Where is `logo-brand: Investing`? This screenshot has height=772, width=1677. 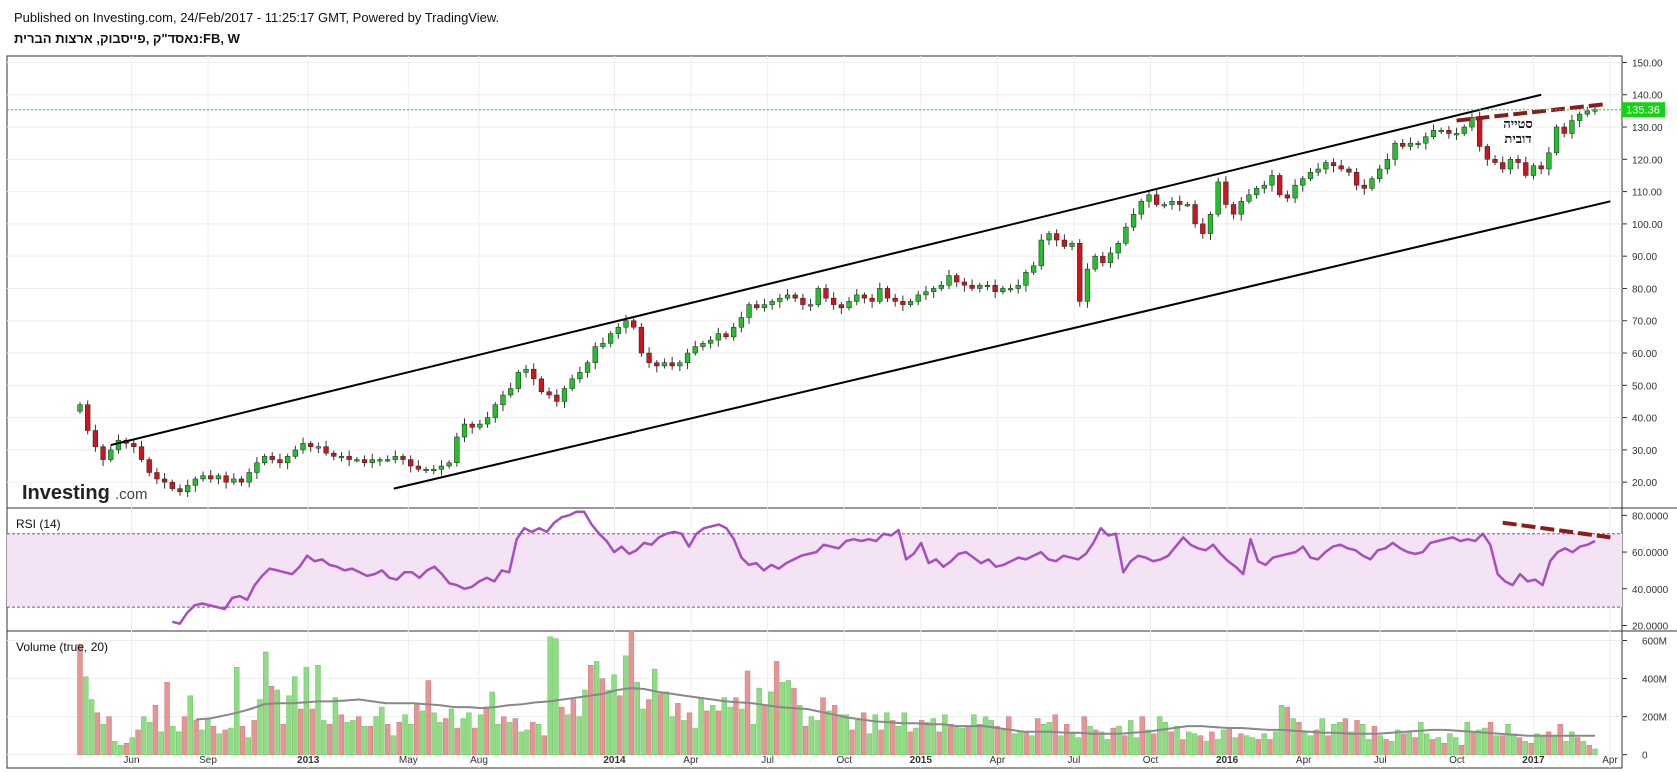 logo-brand: Investing is located at coordinates (66, 493).